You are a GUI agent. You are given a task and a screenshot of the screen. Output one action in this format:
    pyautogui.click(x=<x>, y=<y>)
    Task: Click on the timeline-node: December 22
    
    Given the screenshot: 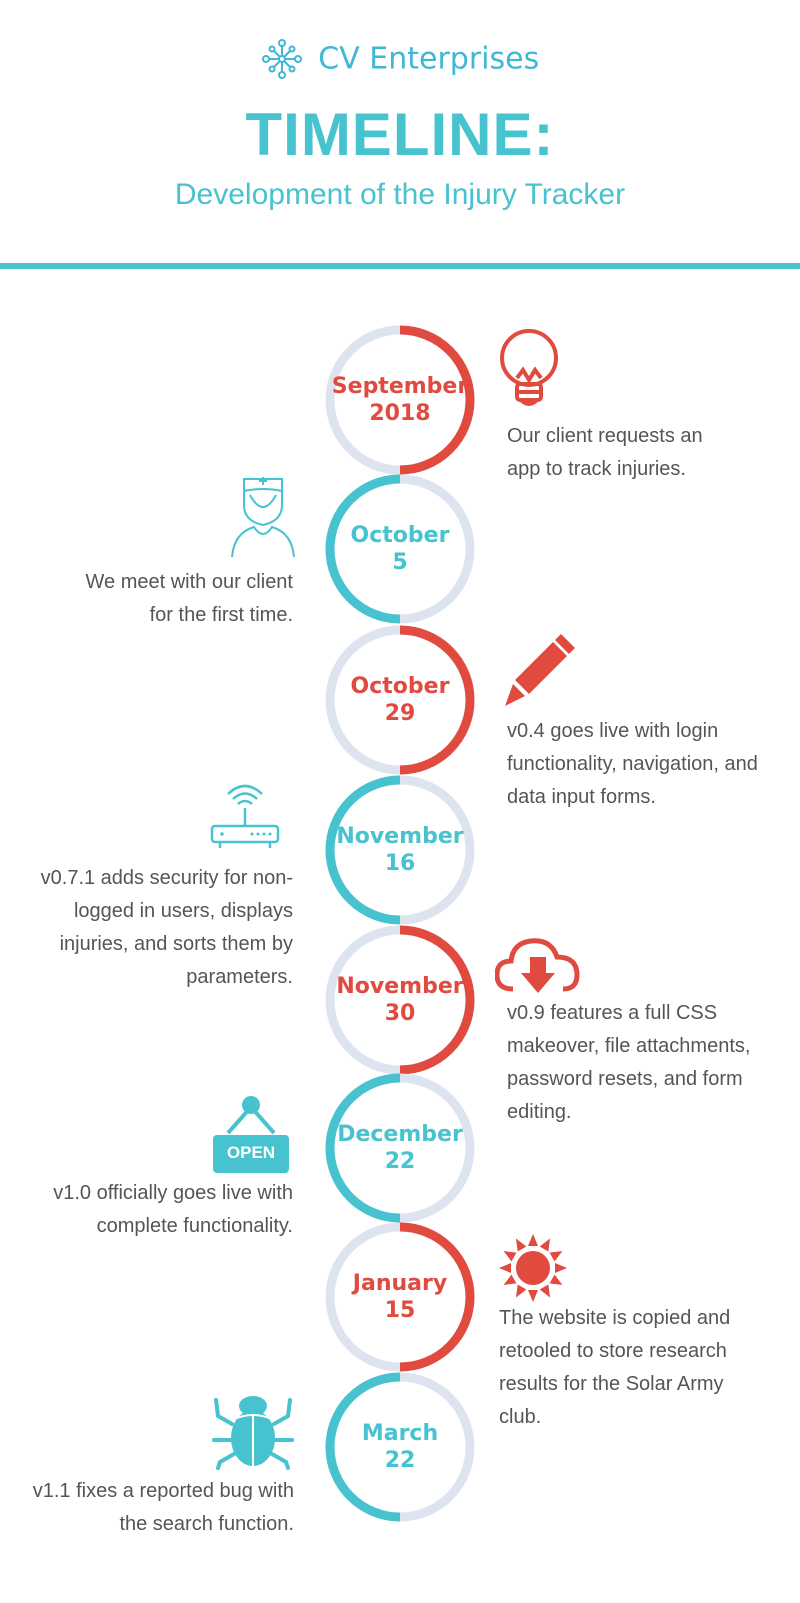 What is the action you would take?
    pyautogui.click(x=400, y=1148)
    